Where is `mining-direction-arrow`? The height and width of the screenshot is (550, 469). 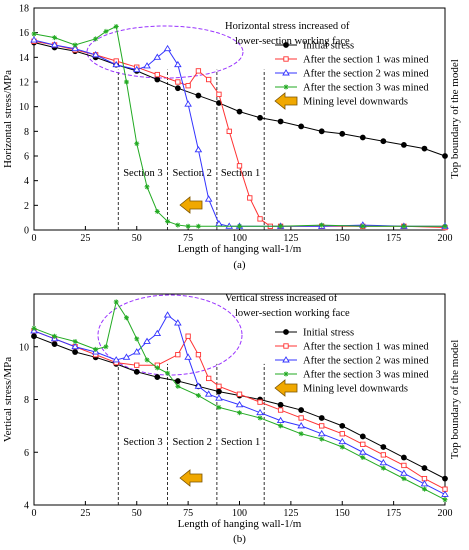
mining-direction-arrow is located at coordinates (191, 205).